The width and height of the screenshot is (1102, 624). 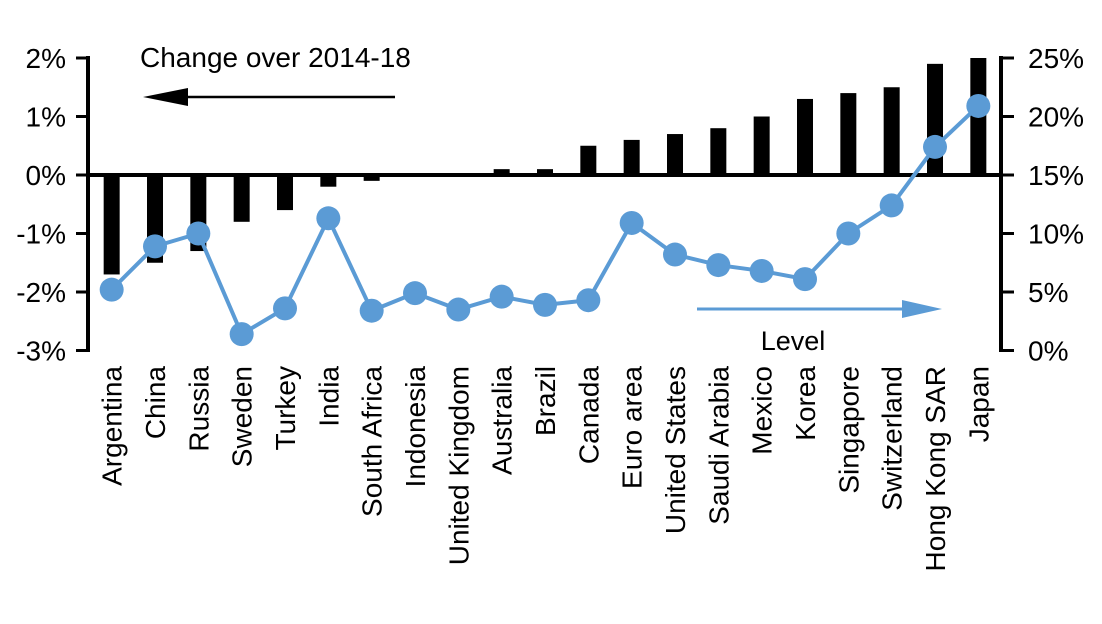 I want to click on right-axis-tick-label: 0%, so click(x=1048, y=351).